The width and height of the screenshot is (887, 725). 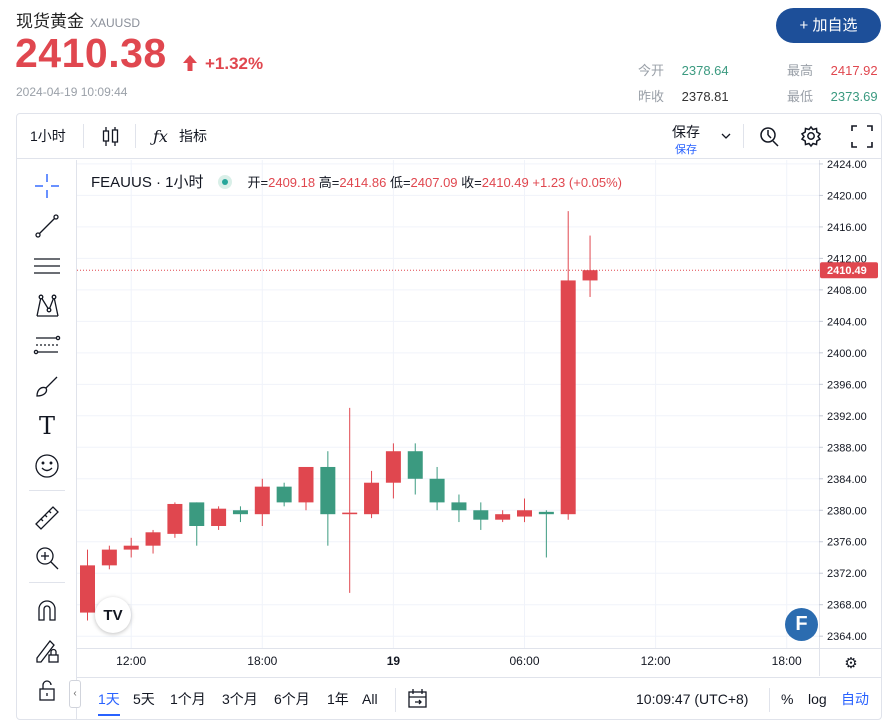 What do you see at coordinates (363, 182) in the screenshot?
I see `legend-high: 2414.86` at bounding box center [363, 182].